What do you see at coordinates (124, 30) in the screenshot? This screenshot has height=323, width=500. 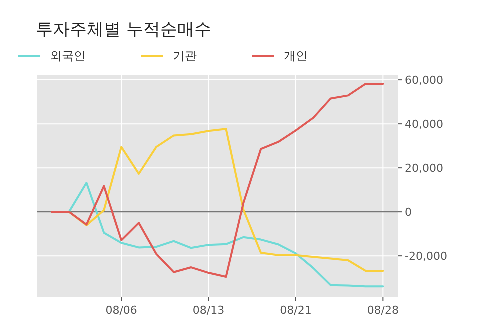 I see `chart-title: 투자주체별 누적순매수` at bounding box center [124, 30].